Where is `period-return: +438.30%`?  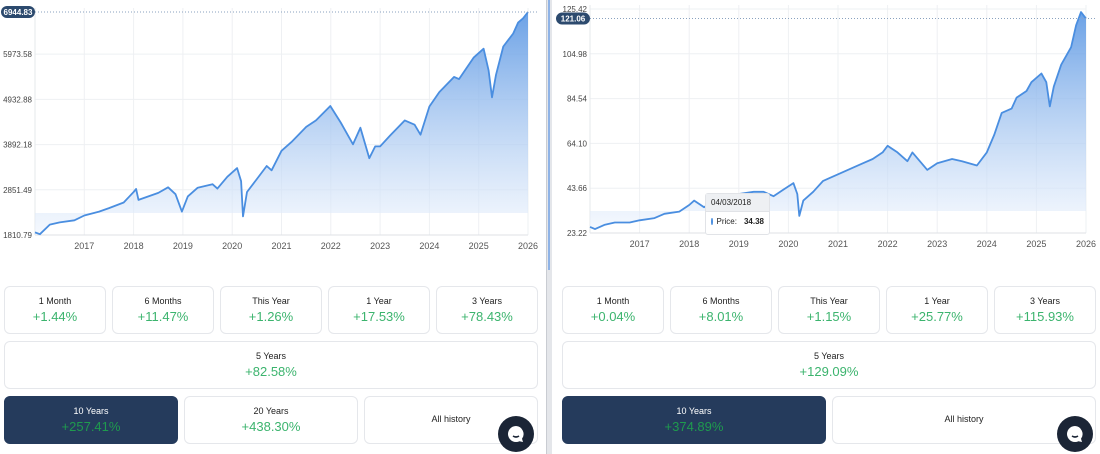 period-return: +438.30% is located at coordinates (271, 426).